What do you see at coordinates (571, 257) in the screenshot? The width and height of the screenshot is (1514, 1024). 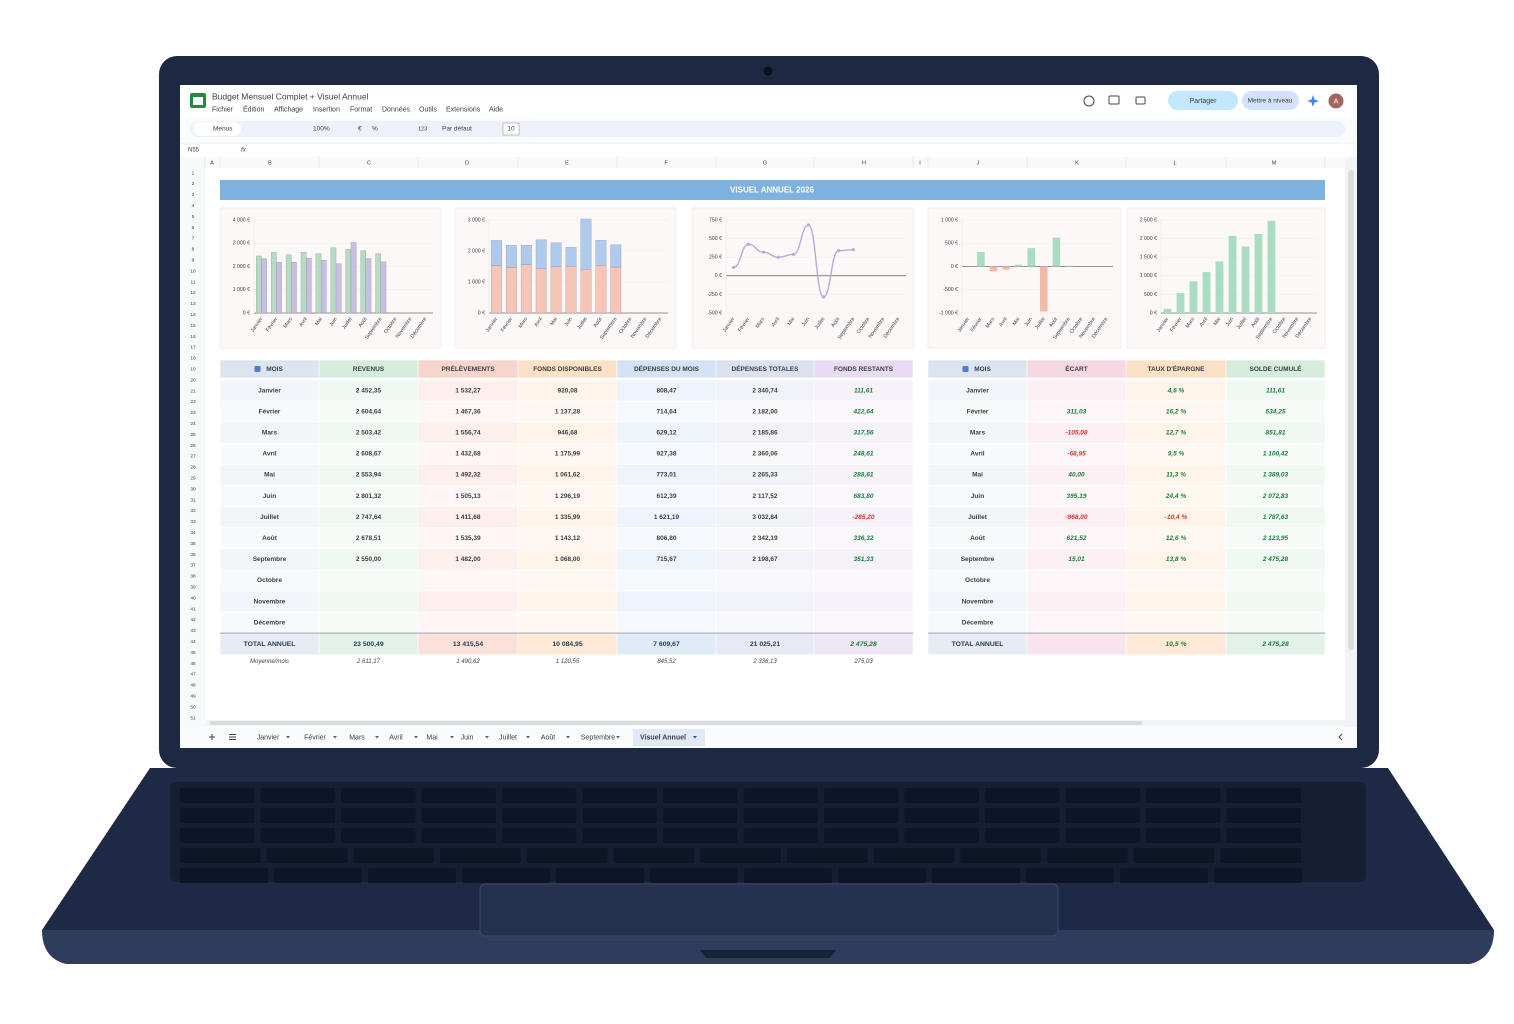 I see `bar-segment` at bounding box center [571, 257].